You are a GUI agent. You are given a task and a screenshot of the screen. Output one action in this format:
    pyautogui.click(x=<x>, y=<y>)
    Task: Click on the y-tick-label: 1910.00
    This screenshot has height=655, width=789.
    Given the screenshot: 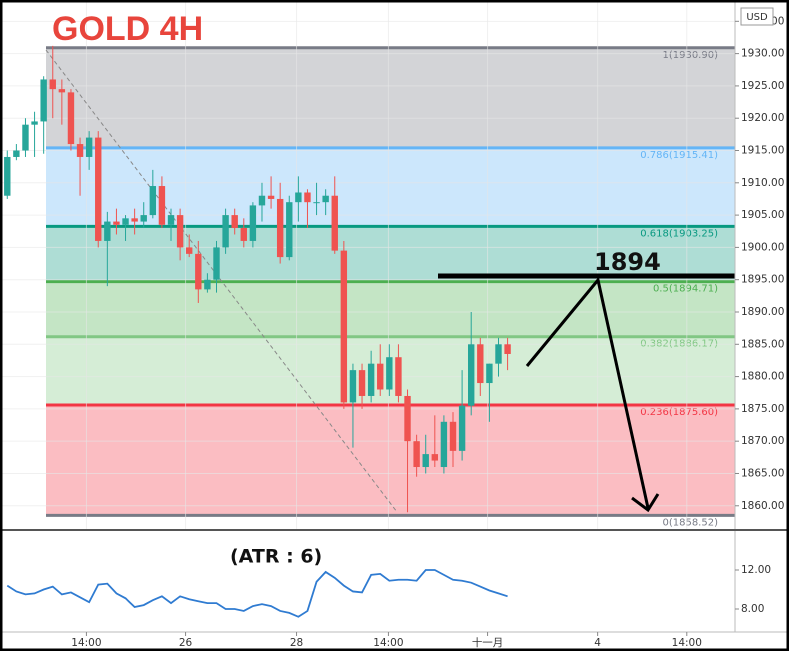 What is the action you would take?
    pyautogui.click(x=762, y=183)
    